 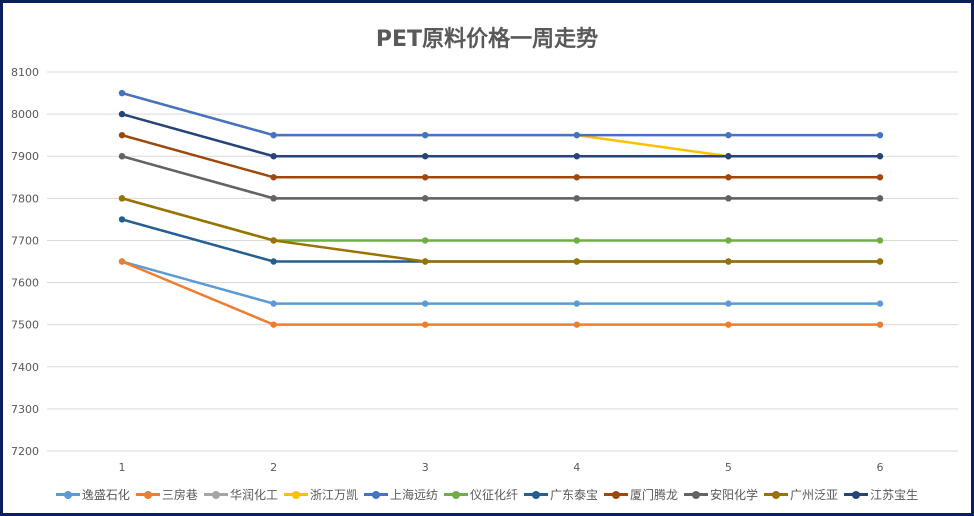 What do you see at coordinates (25, 325) in the screenshot?
I see `y-tick-label: 7500` at bounding box center [25, 325].